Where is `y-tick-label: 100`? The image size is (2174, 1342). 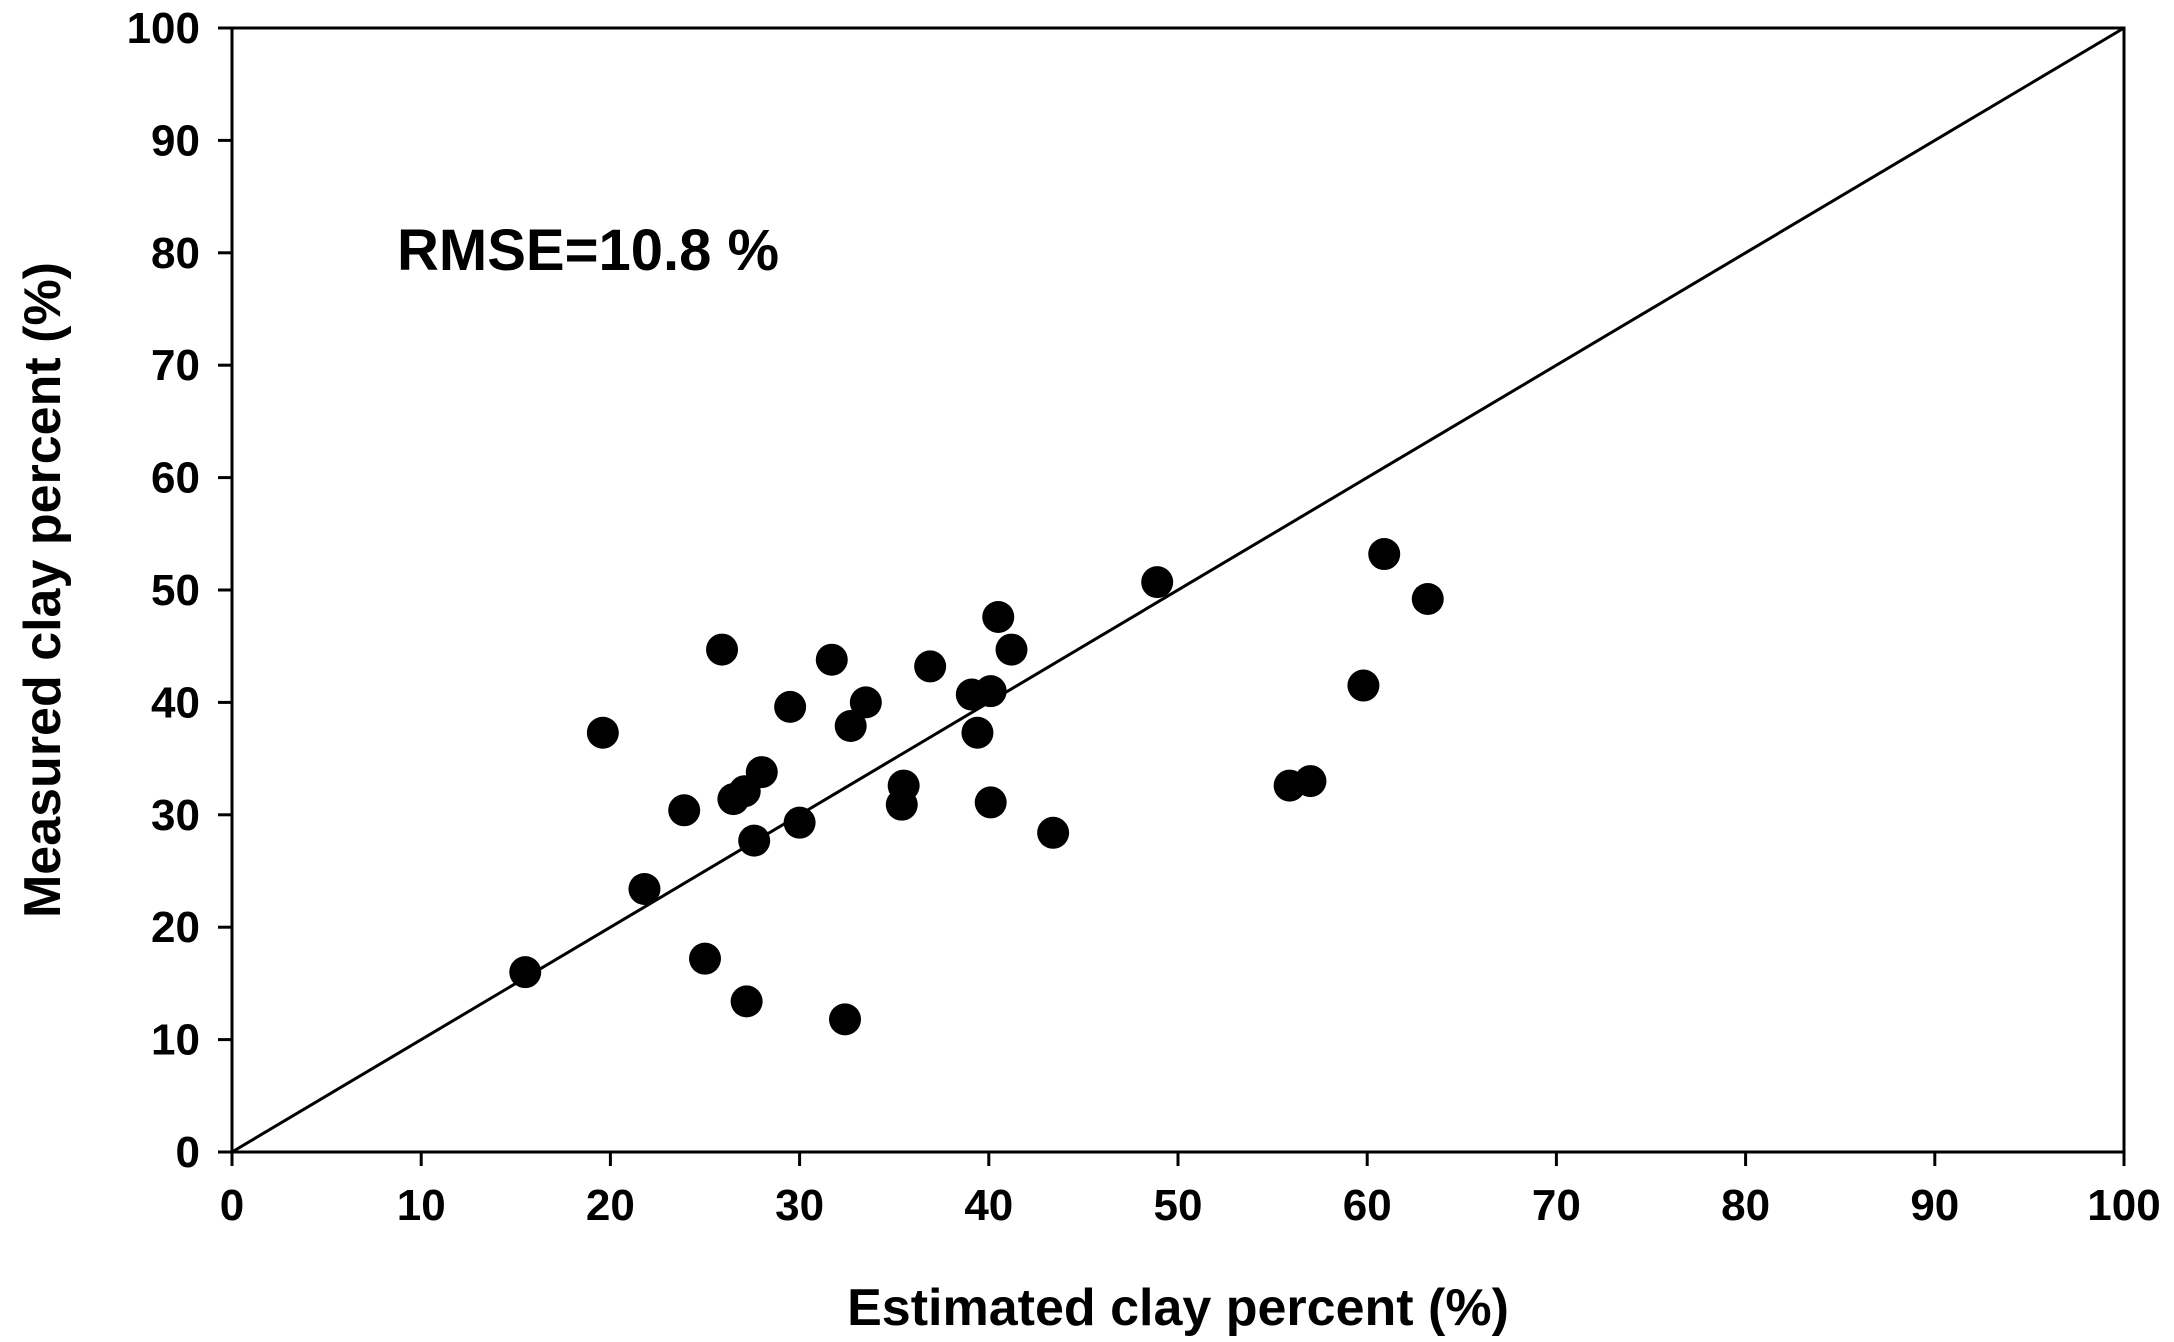 y-tick-label: 100 is located at coordinates (163, 28).